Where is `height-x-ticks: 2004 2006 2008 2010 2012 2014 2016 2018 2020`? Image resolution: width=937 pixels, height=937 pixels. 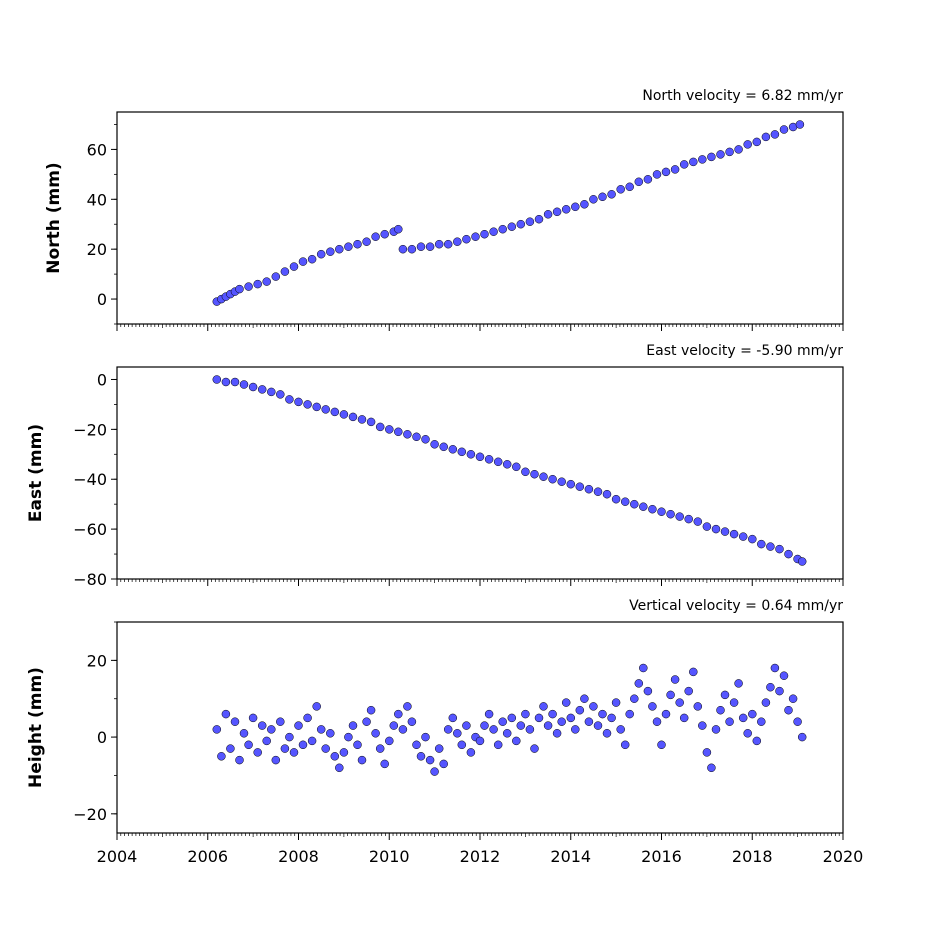
height-x-ticks: 2004 2006 2008 2010 2012 2014 2016 2018 2020 is located at coordinates (480, 849).